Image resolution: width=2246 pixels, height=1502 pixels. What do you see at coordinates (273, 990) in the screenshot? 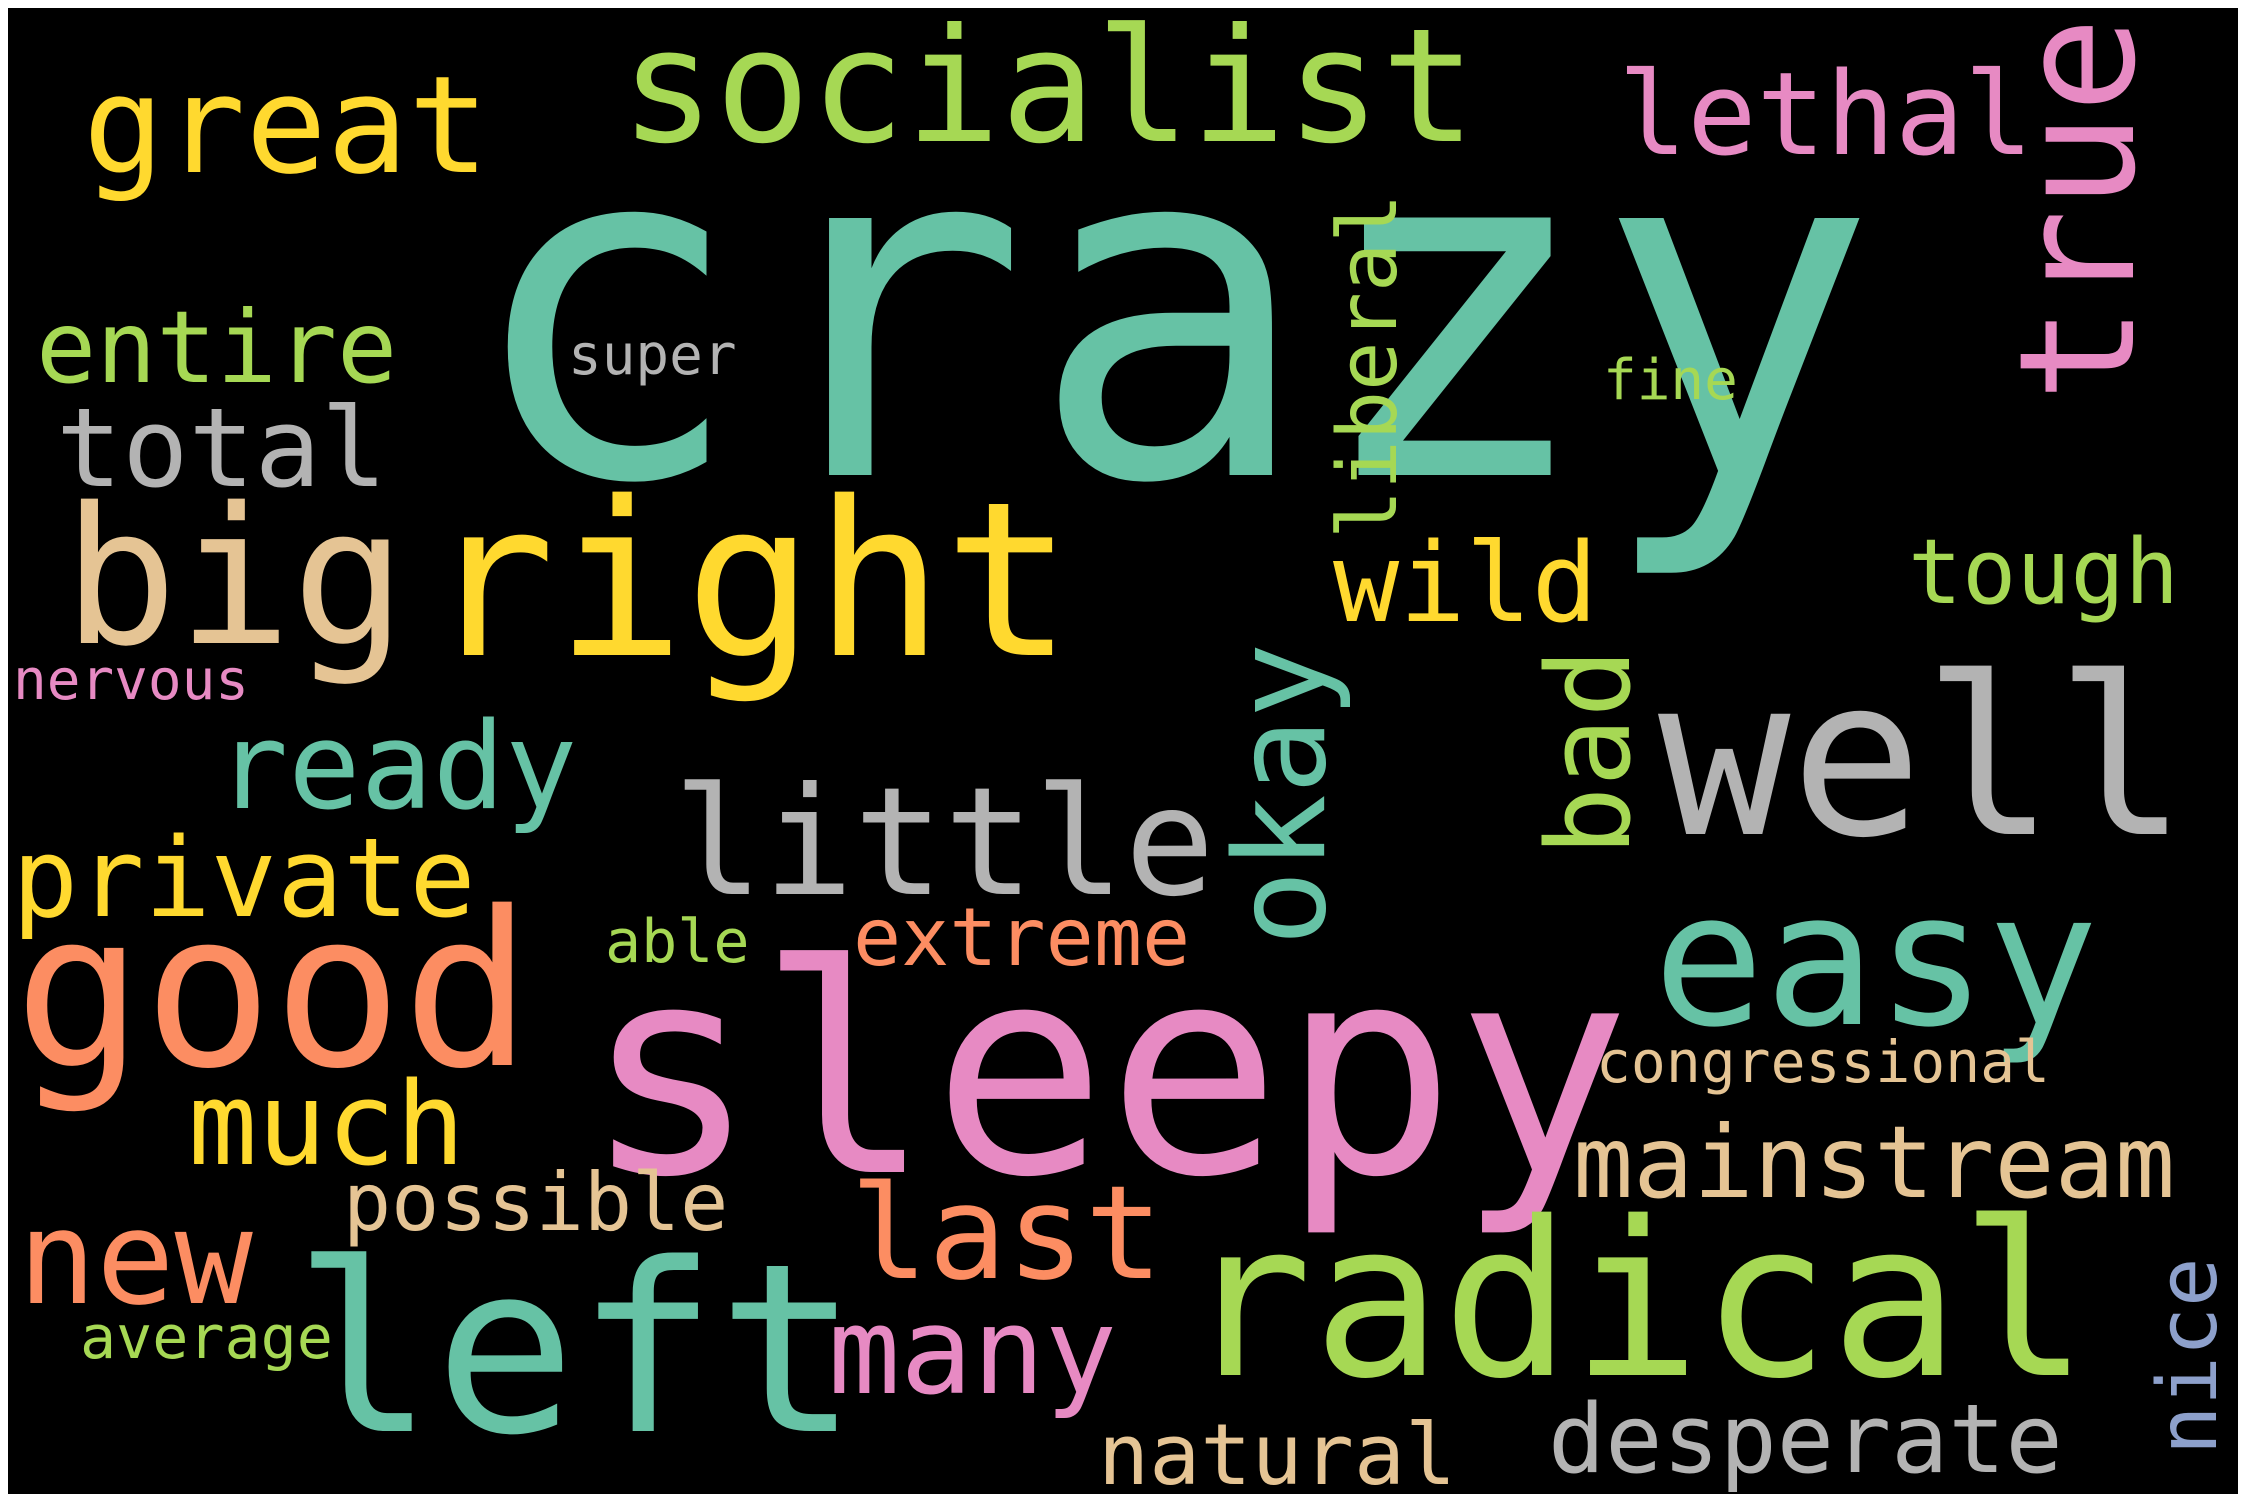
I see `word-good: good` at bounding box center [273, 990].